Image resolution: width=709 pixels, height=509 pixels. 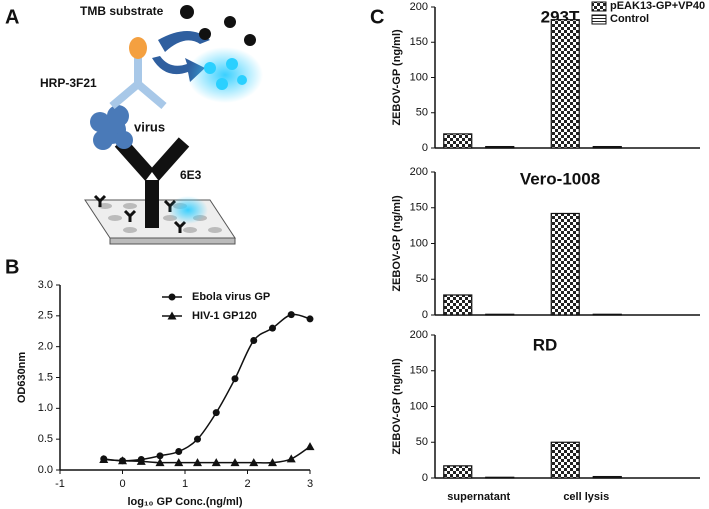 What do you see at coordinates (45, 285) in the screenshot?
I see `y-tick-label: 3.0` at bounding box center [45, 285].